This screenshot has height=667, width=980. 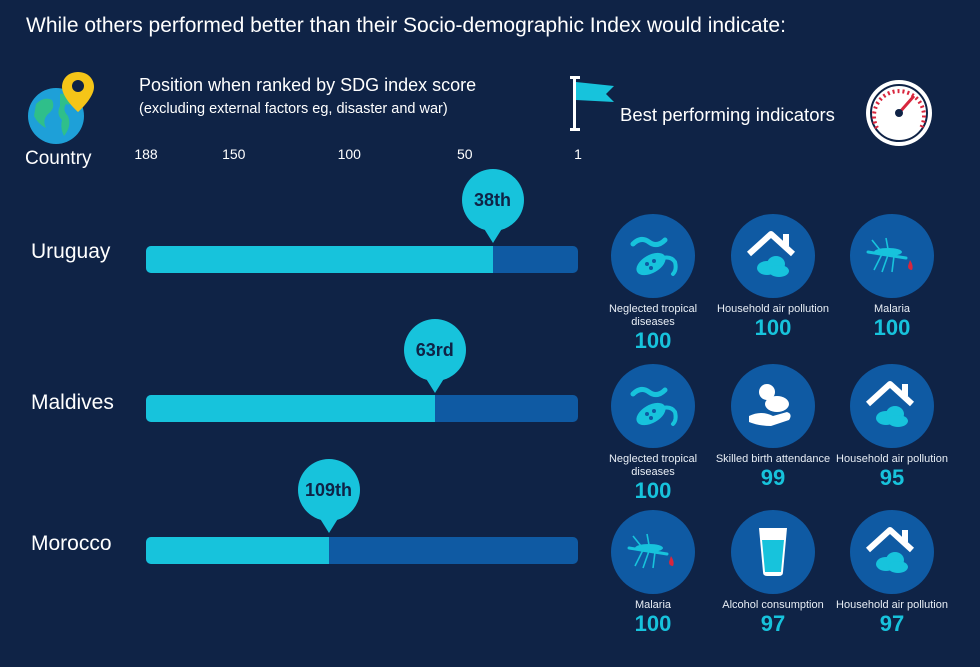 I want to click on country-name: Maldives, so click(x=72, y=402).